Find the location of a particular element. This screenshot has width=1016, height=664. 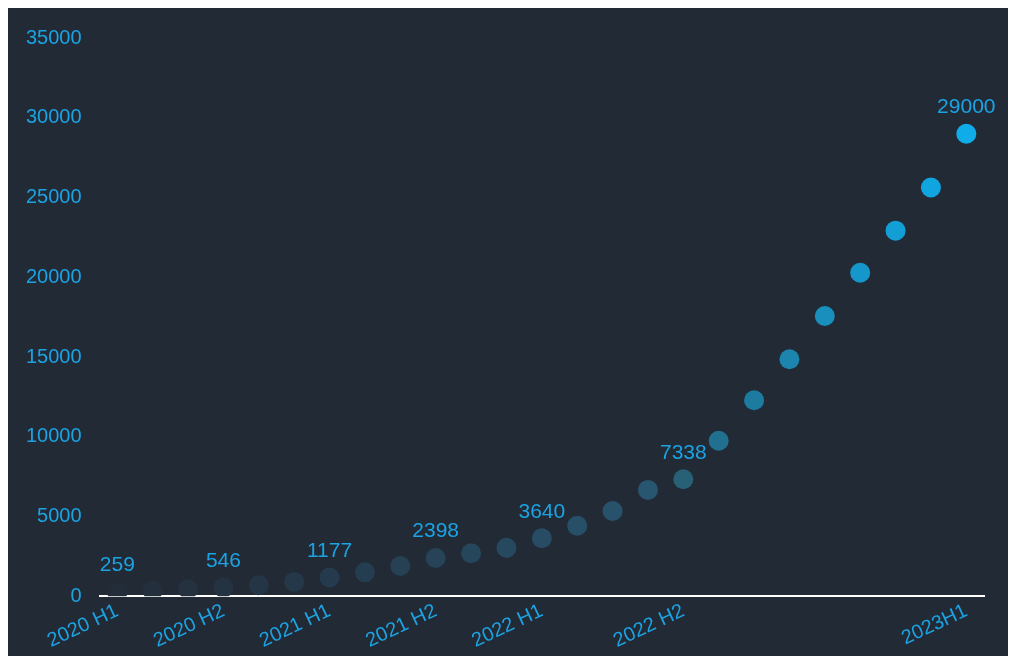

y-tick-label: 30000 is located at coordinates (53, 116).